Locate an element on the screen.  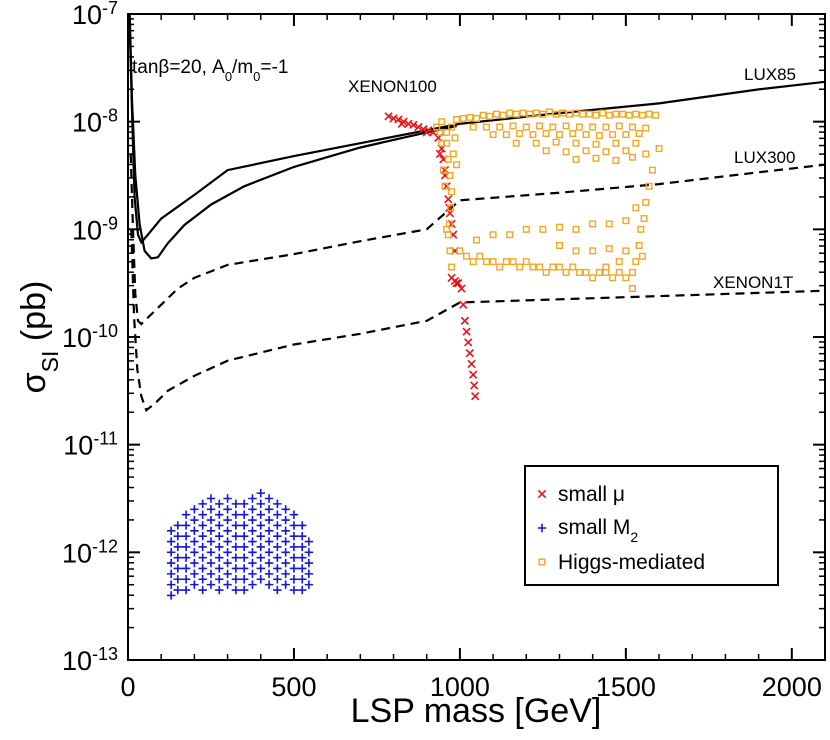
legend-symbol-small-mu is located at coordinates (542, 494).